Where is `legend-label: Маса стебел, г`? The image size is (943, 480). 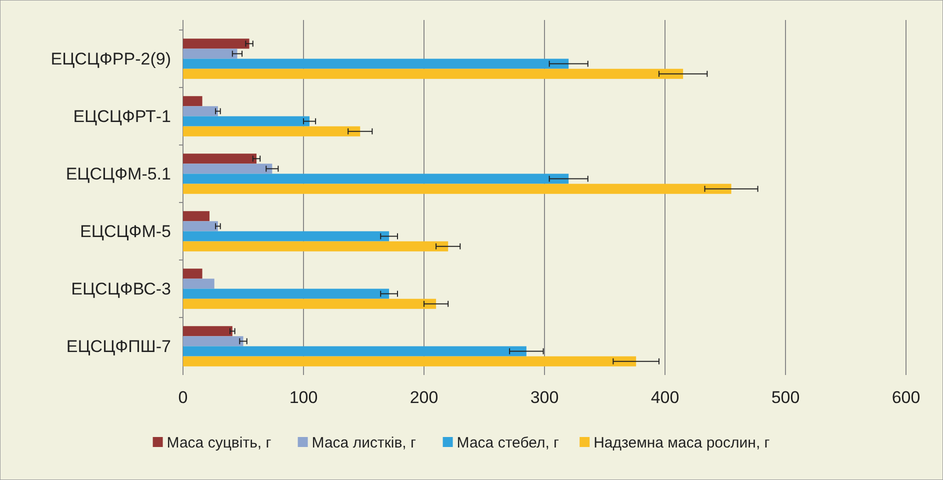
legend-label: Маса стебел, г is located at coordinates (508, 443).